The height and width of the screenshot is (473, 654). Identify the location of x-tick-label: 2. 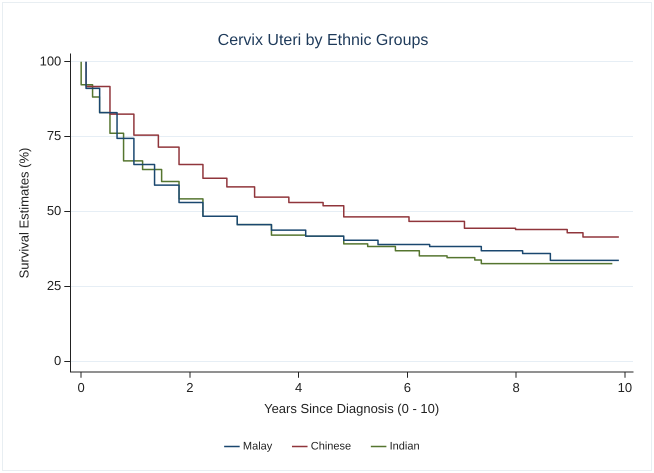
(190, 388).